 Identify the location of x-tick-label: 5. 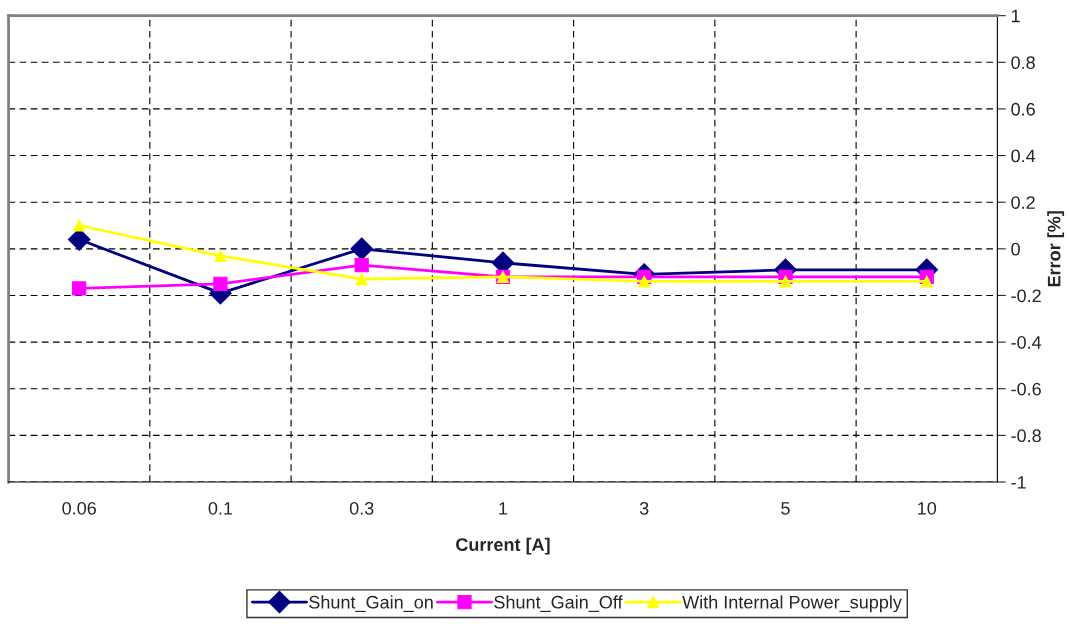
(785, 508).